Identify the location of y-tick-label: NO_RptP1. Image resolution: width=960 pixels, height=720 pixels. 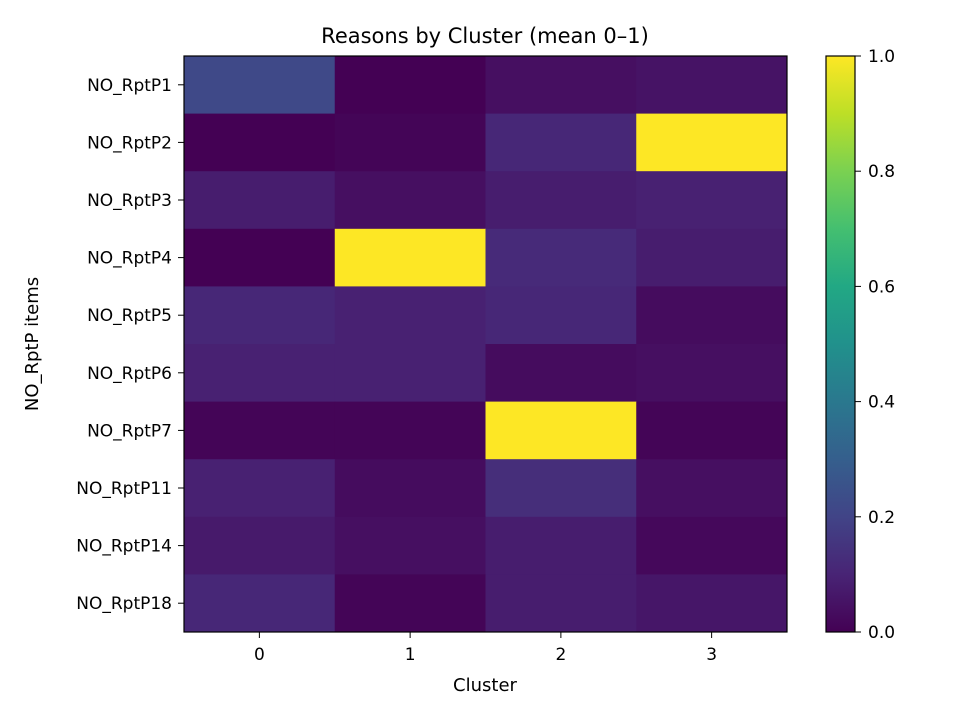
(129, 86).